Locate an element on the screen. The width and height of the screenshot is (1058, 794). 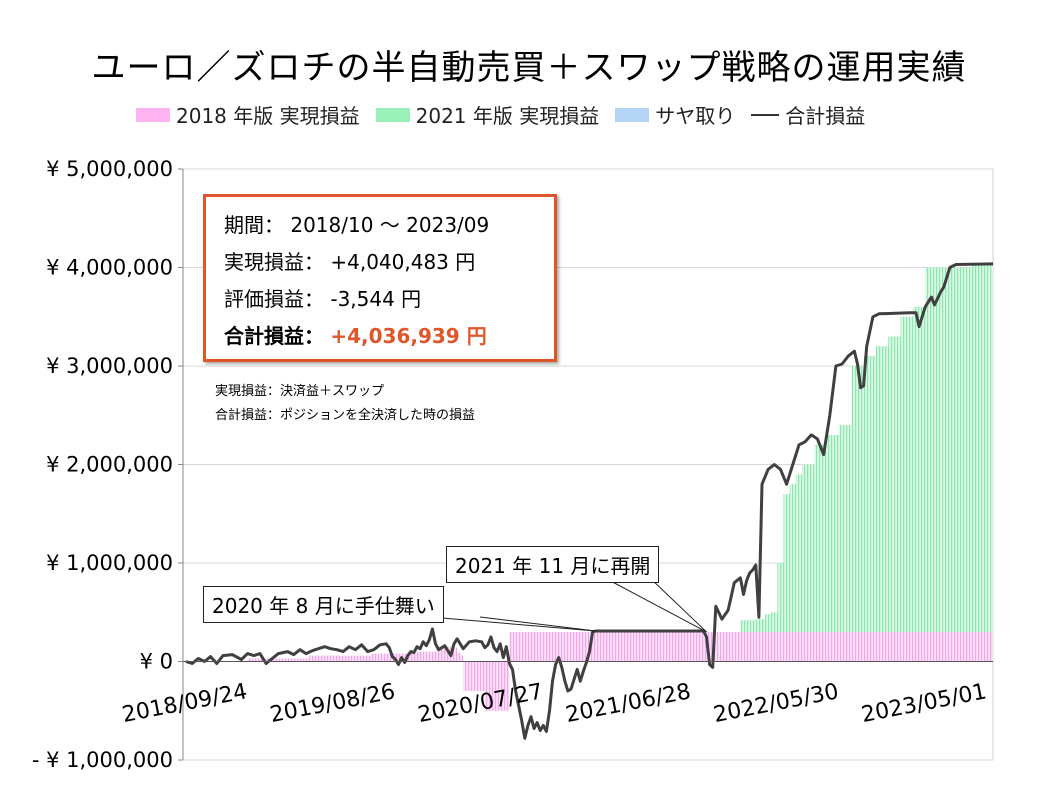
legend-item-2018: 2018 年版 実現損益 is located at coordinates (248, 114).